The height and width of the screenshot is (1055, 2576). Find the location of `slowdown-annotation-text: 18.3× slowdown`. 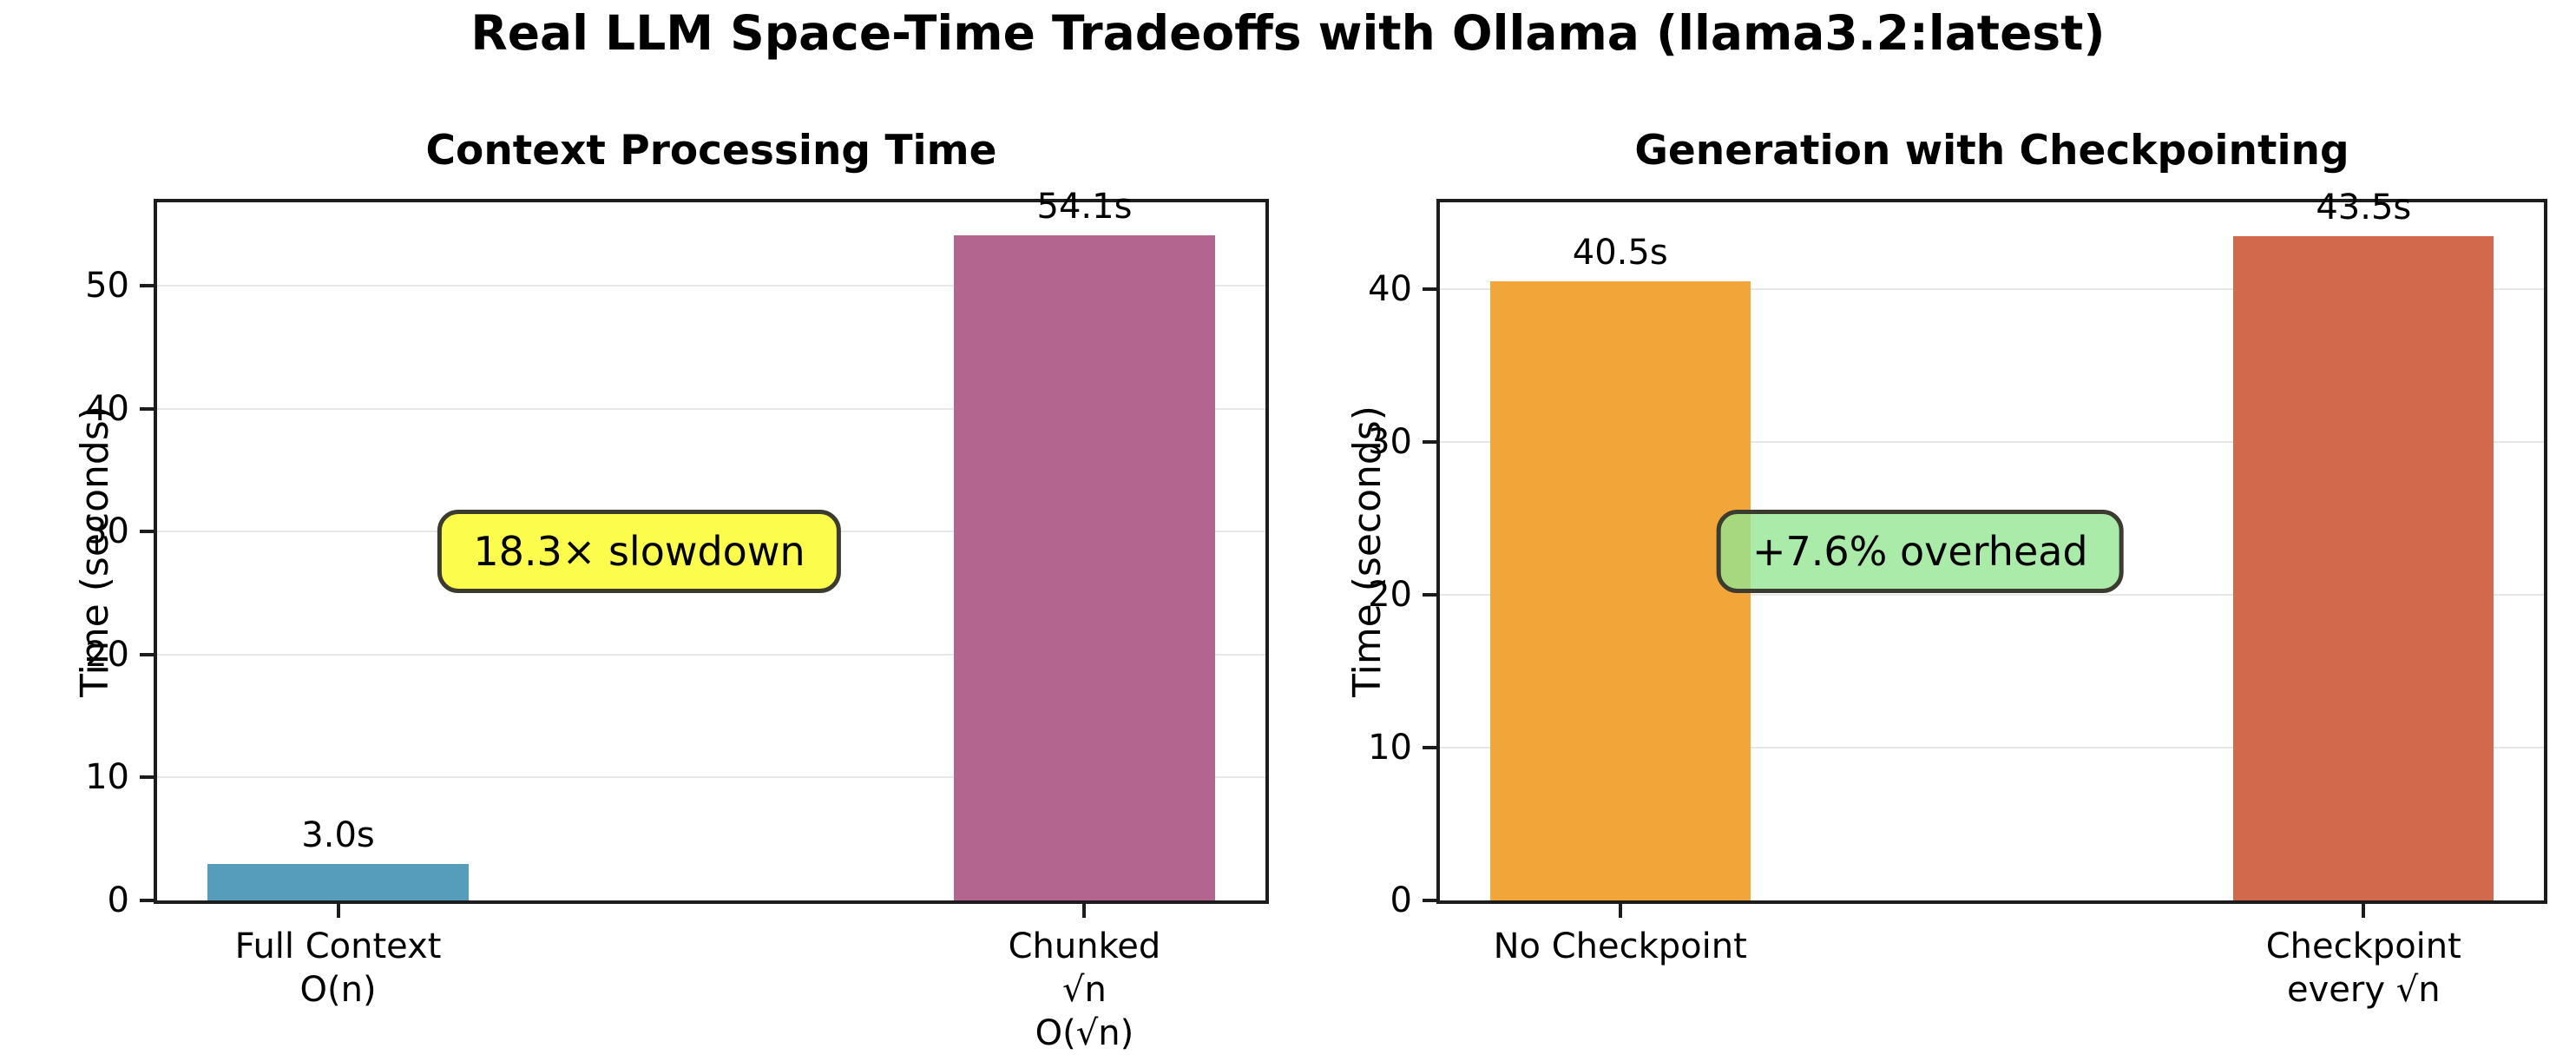

slowdown-annotation-text: 18.3× slowdown is located at coordinates (639, 551).